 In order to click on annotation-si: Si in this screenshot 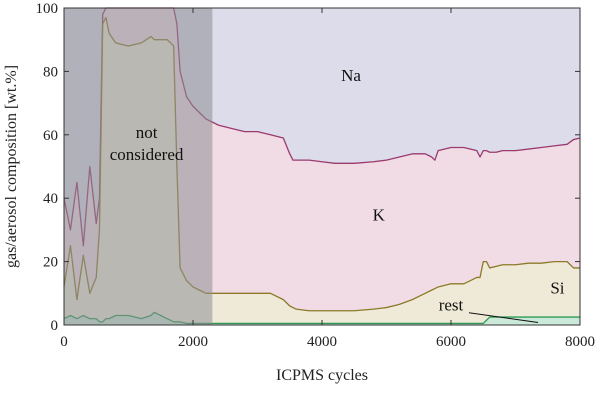, I will do `click(557, 287)`.